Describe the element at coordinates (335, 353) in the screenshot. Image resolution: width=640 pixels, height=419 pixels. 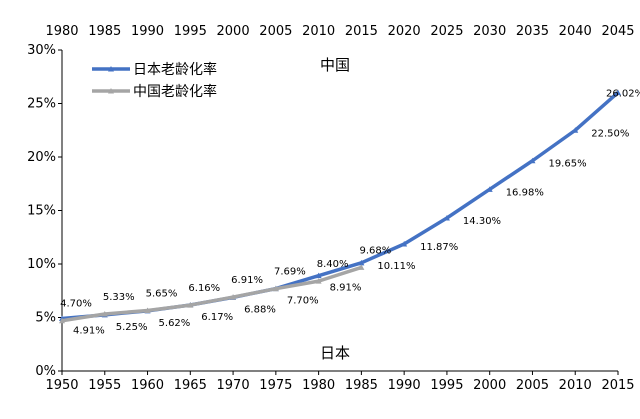
I see `bottom-axis-annotation: 日本` at that location.